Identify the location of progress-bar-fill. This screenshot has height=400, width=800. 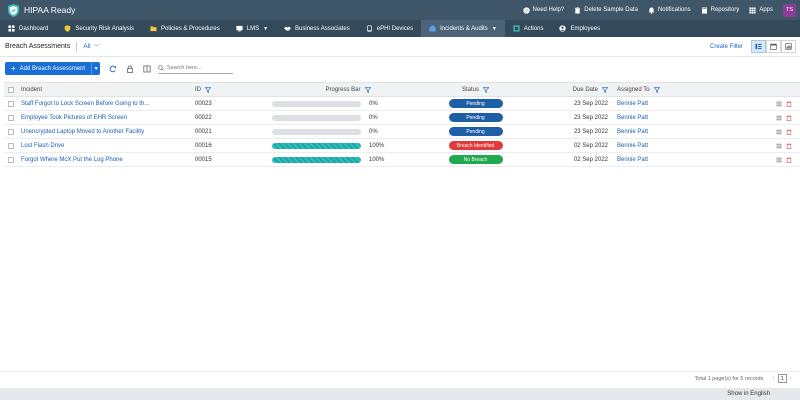
(316, 159).